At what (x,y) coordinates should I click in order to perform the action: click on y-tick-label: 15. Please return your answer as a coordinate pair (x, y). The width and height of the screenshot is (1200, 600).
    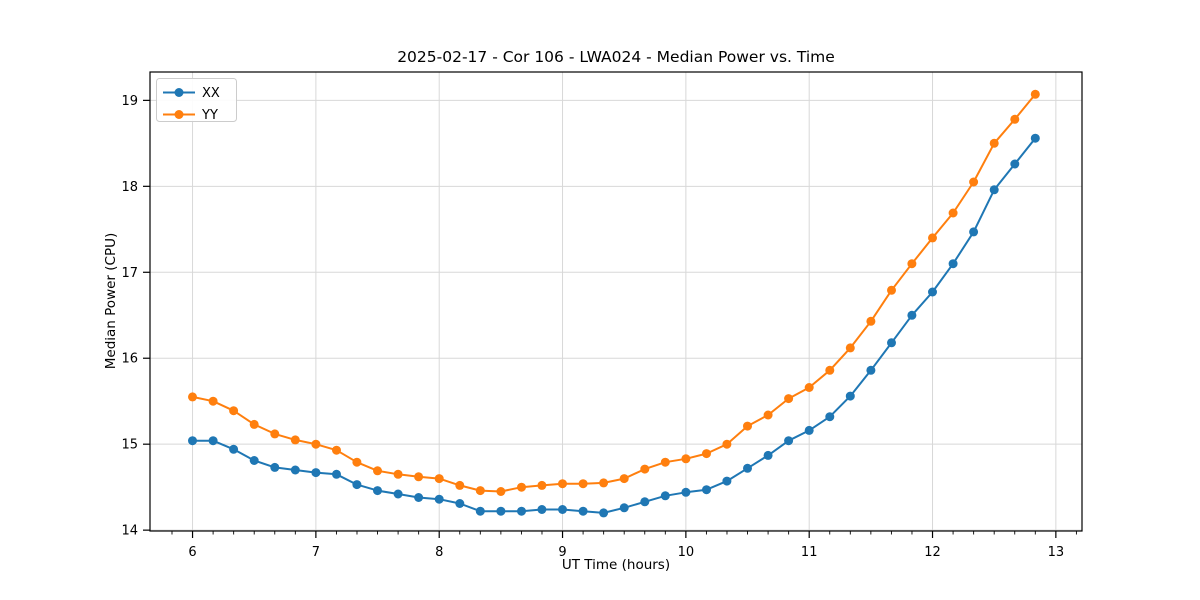
    Looking at the image, I should click on (129, 445).